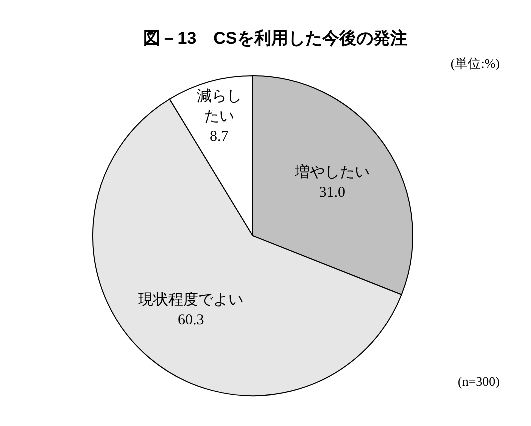  I want to click on data-label: 31.0, so click(332, 193).